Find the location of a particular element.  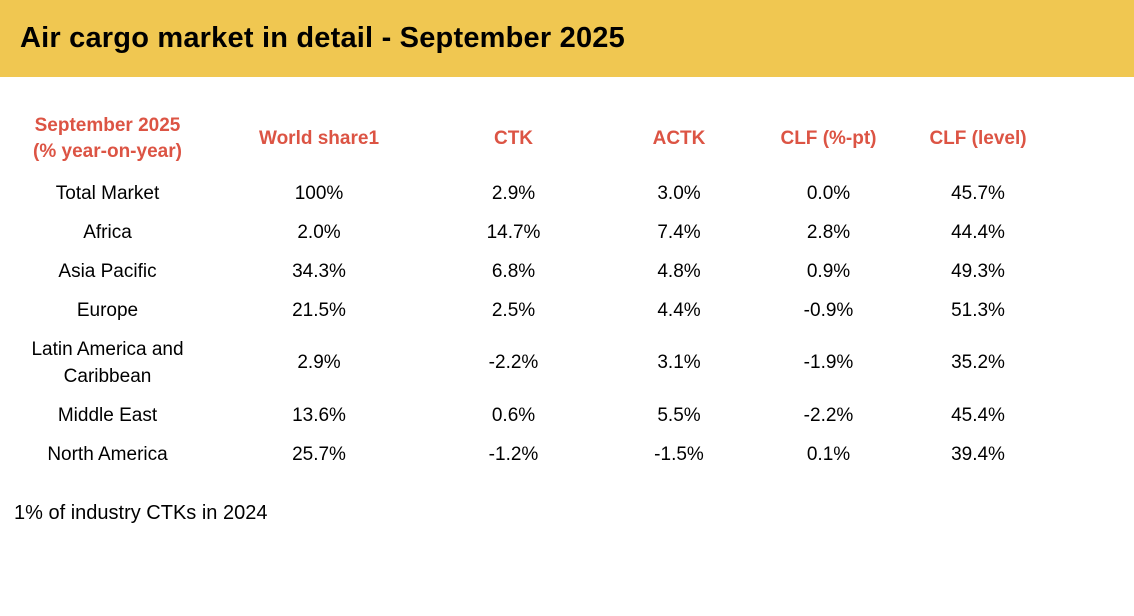

value-cell: 0.1% is located at coordinates (828, 454).